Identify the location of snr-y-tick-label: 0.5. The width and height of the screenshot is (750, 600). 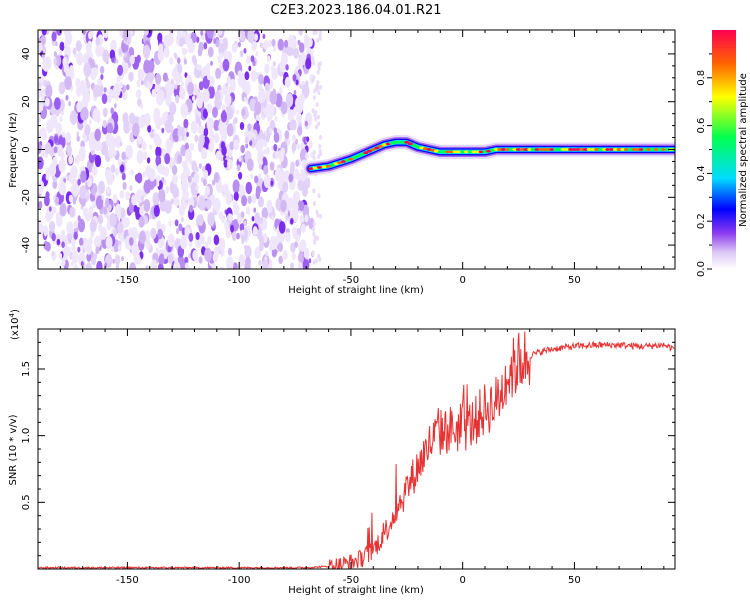
(26, 502).